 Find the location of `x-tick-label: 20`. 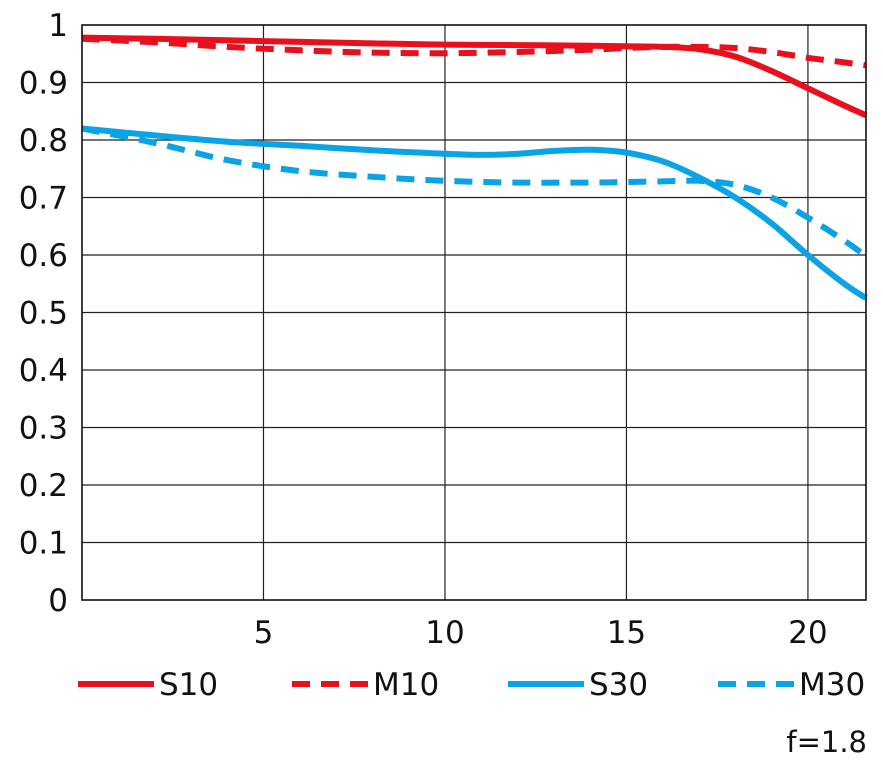

x-tick-label: 20 is located at coordinates (807, 633).